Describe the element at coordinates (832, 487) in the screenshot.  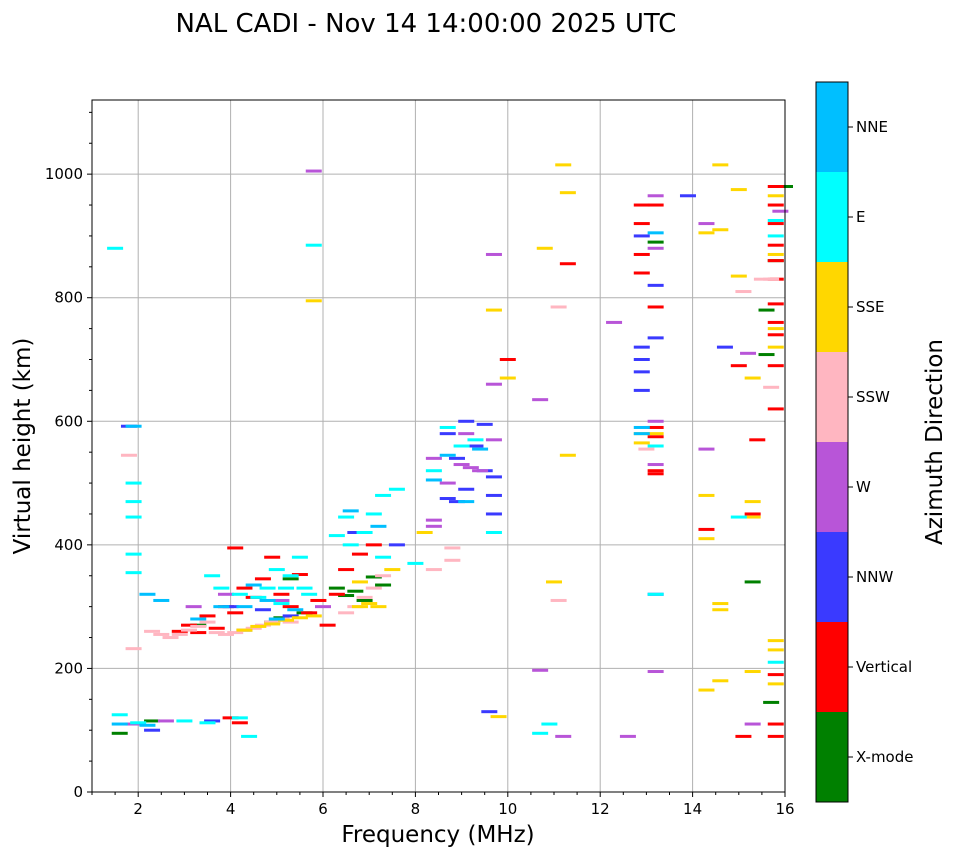
I see `colorbar-swatch-w` at that location.